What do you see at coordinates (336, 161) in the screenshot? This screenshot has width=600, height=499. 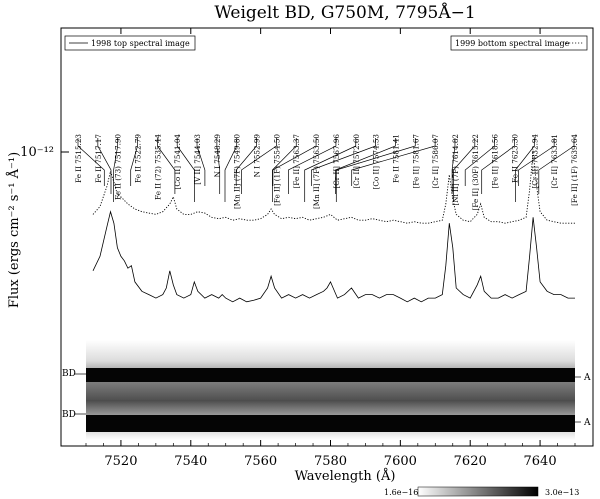 I see `line-label: [Cr II] 7567.96` at bounding box center [336, 161].